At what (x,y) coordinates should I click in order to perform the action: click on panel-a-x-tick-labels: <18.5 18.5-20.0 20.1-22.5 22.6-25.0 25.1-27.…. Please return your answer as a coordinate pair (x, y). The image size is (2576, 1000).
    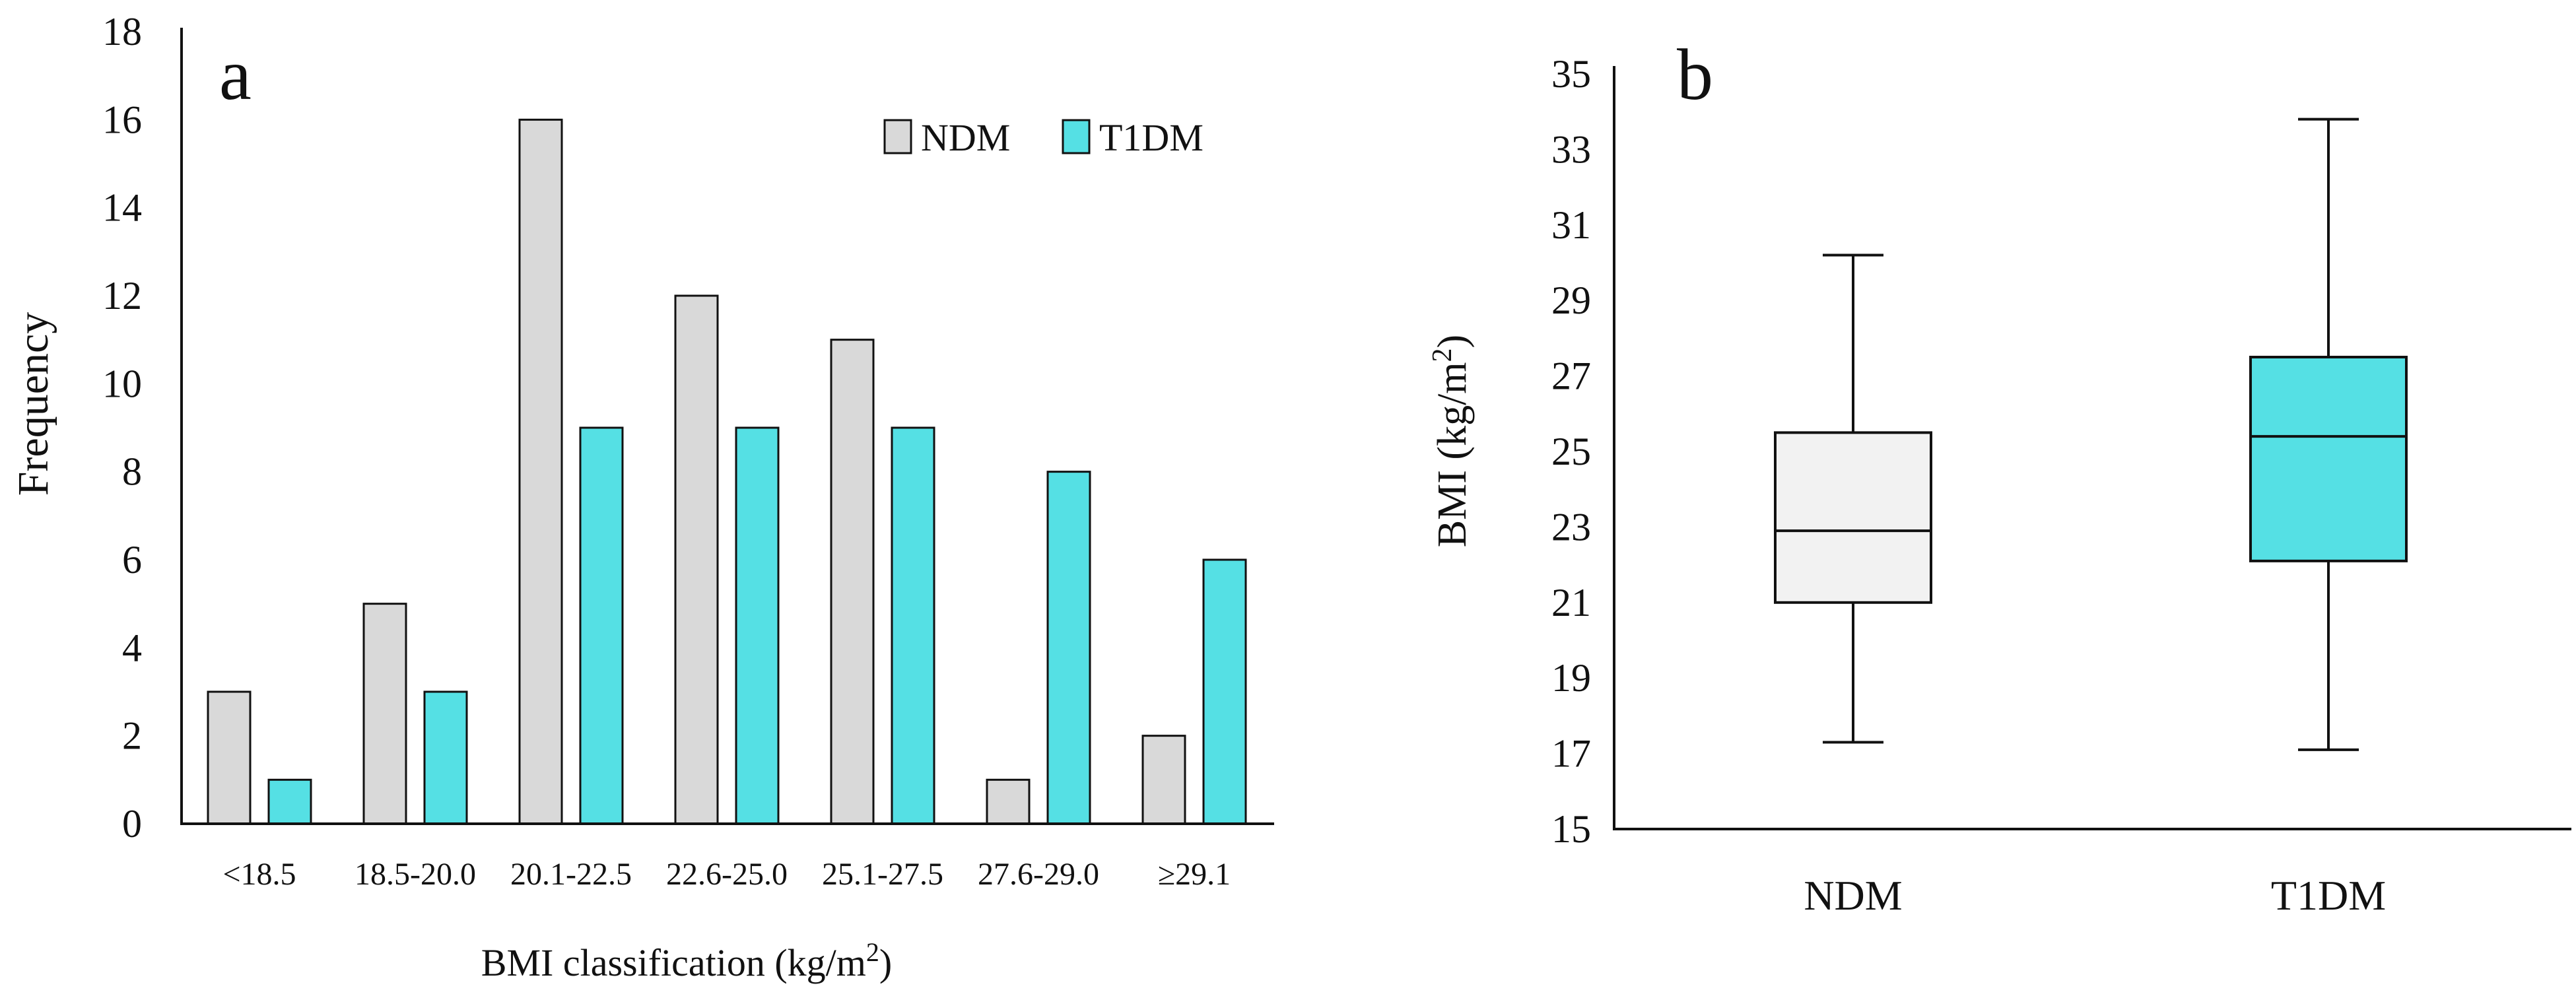
    Looking at the image, I should click on (726, 874).